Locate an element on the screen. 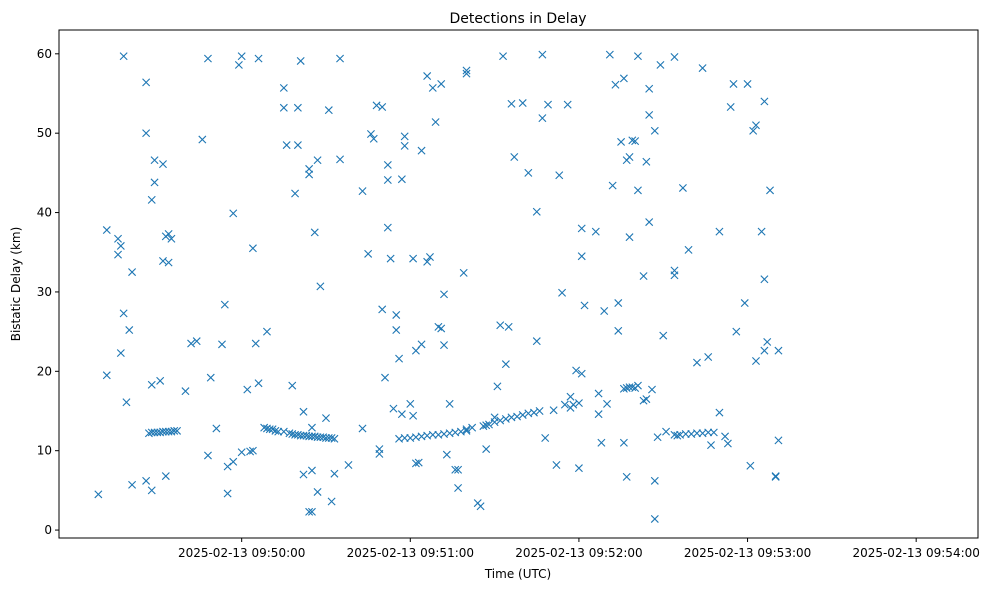  y-axis: 0 10 20 30 40 50 60 is located at coordinates (48, 292).